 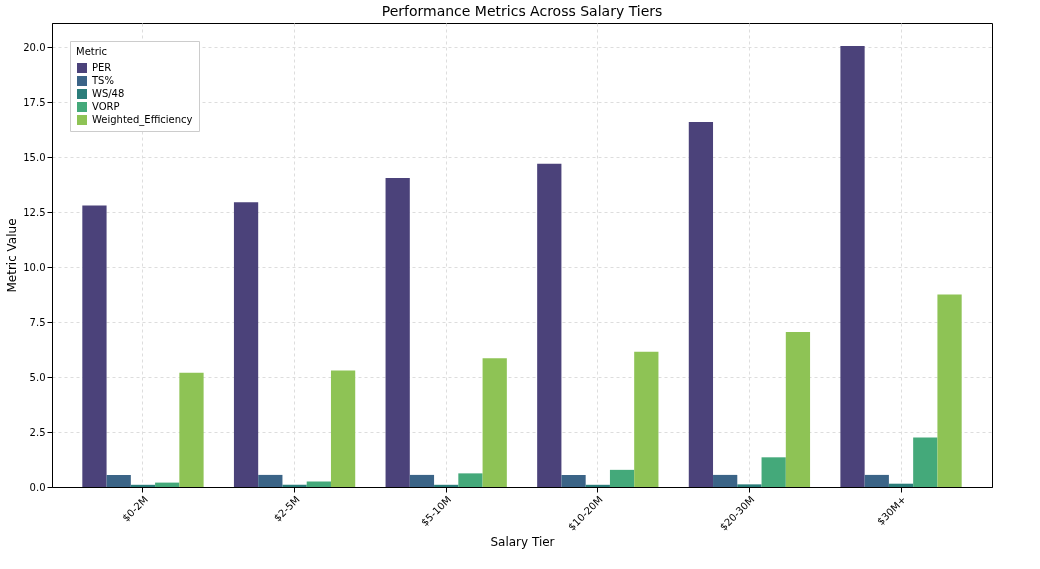 I want to click on legend-label: PER, so click(x=102, y=67).